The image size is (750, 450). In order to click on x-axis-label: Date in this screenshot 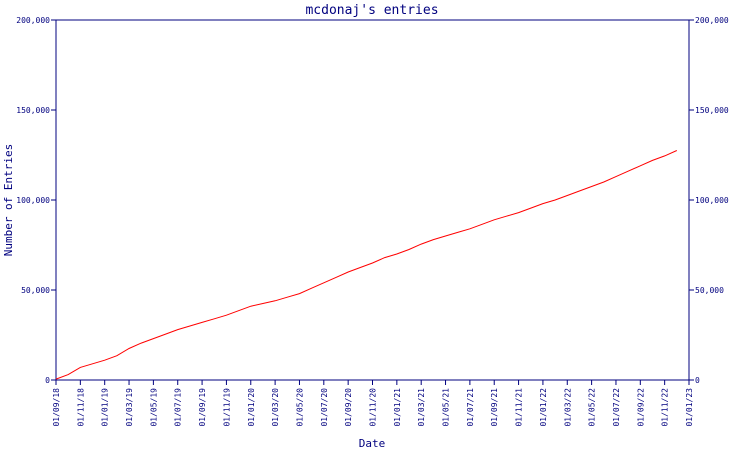, I will do `click(372, 443)`.